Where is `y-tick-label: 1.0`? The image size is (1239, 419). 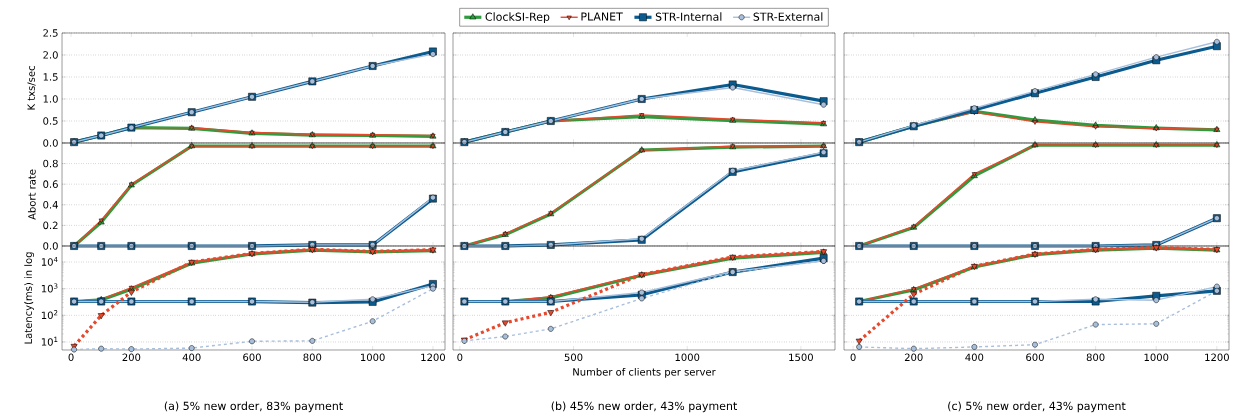
y-tick-label: 1.0 is located at coordinates (50, 99).